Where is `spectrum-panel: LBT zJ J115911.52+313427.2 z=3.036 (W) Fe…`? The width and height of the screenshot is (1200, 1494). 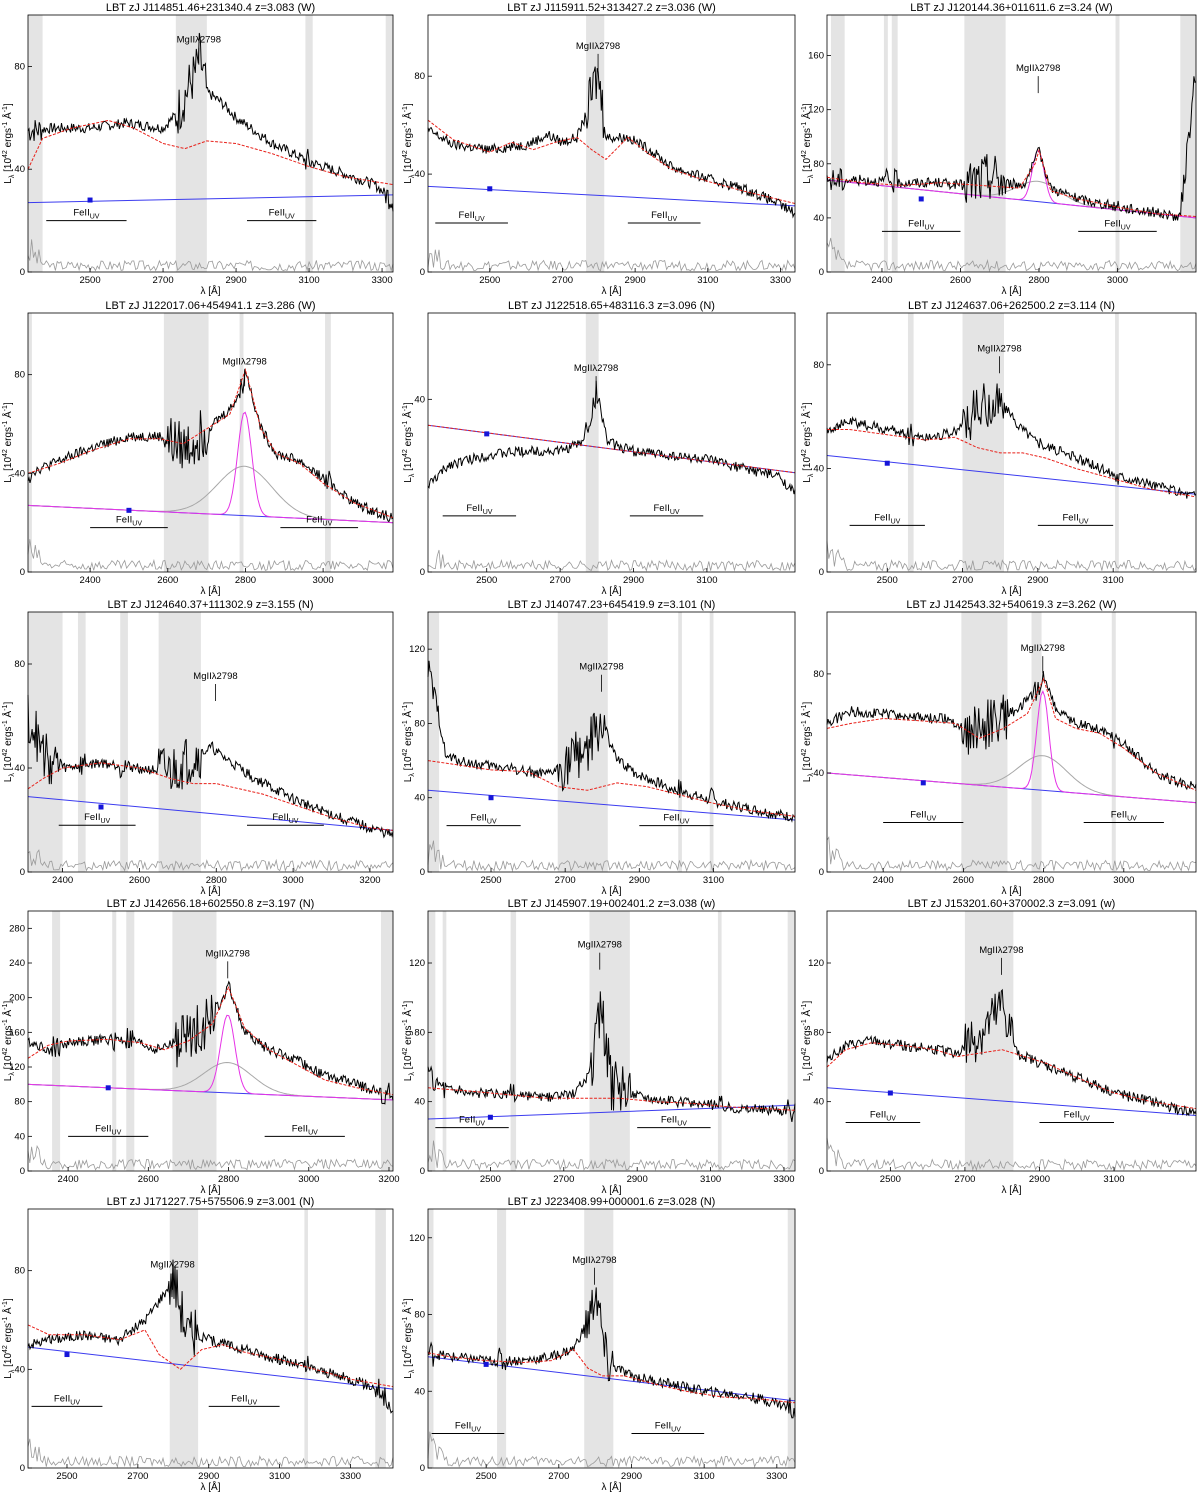 spectrum-panel: LBT zJ J115911.52+313427.2 z=3.036 (W) Fe… is located at coordinates (598, 149).